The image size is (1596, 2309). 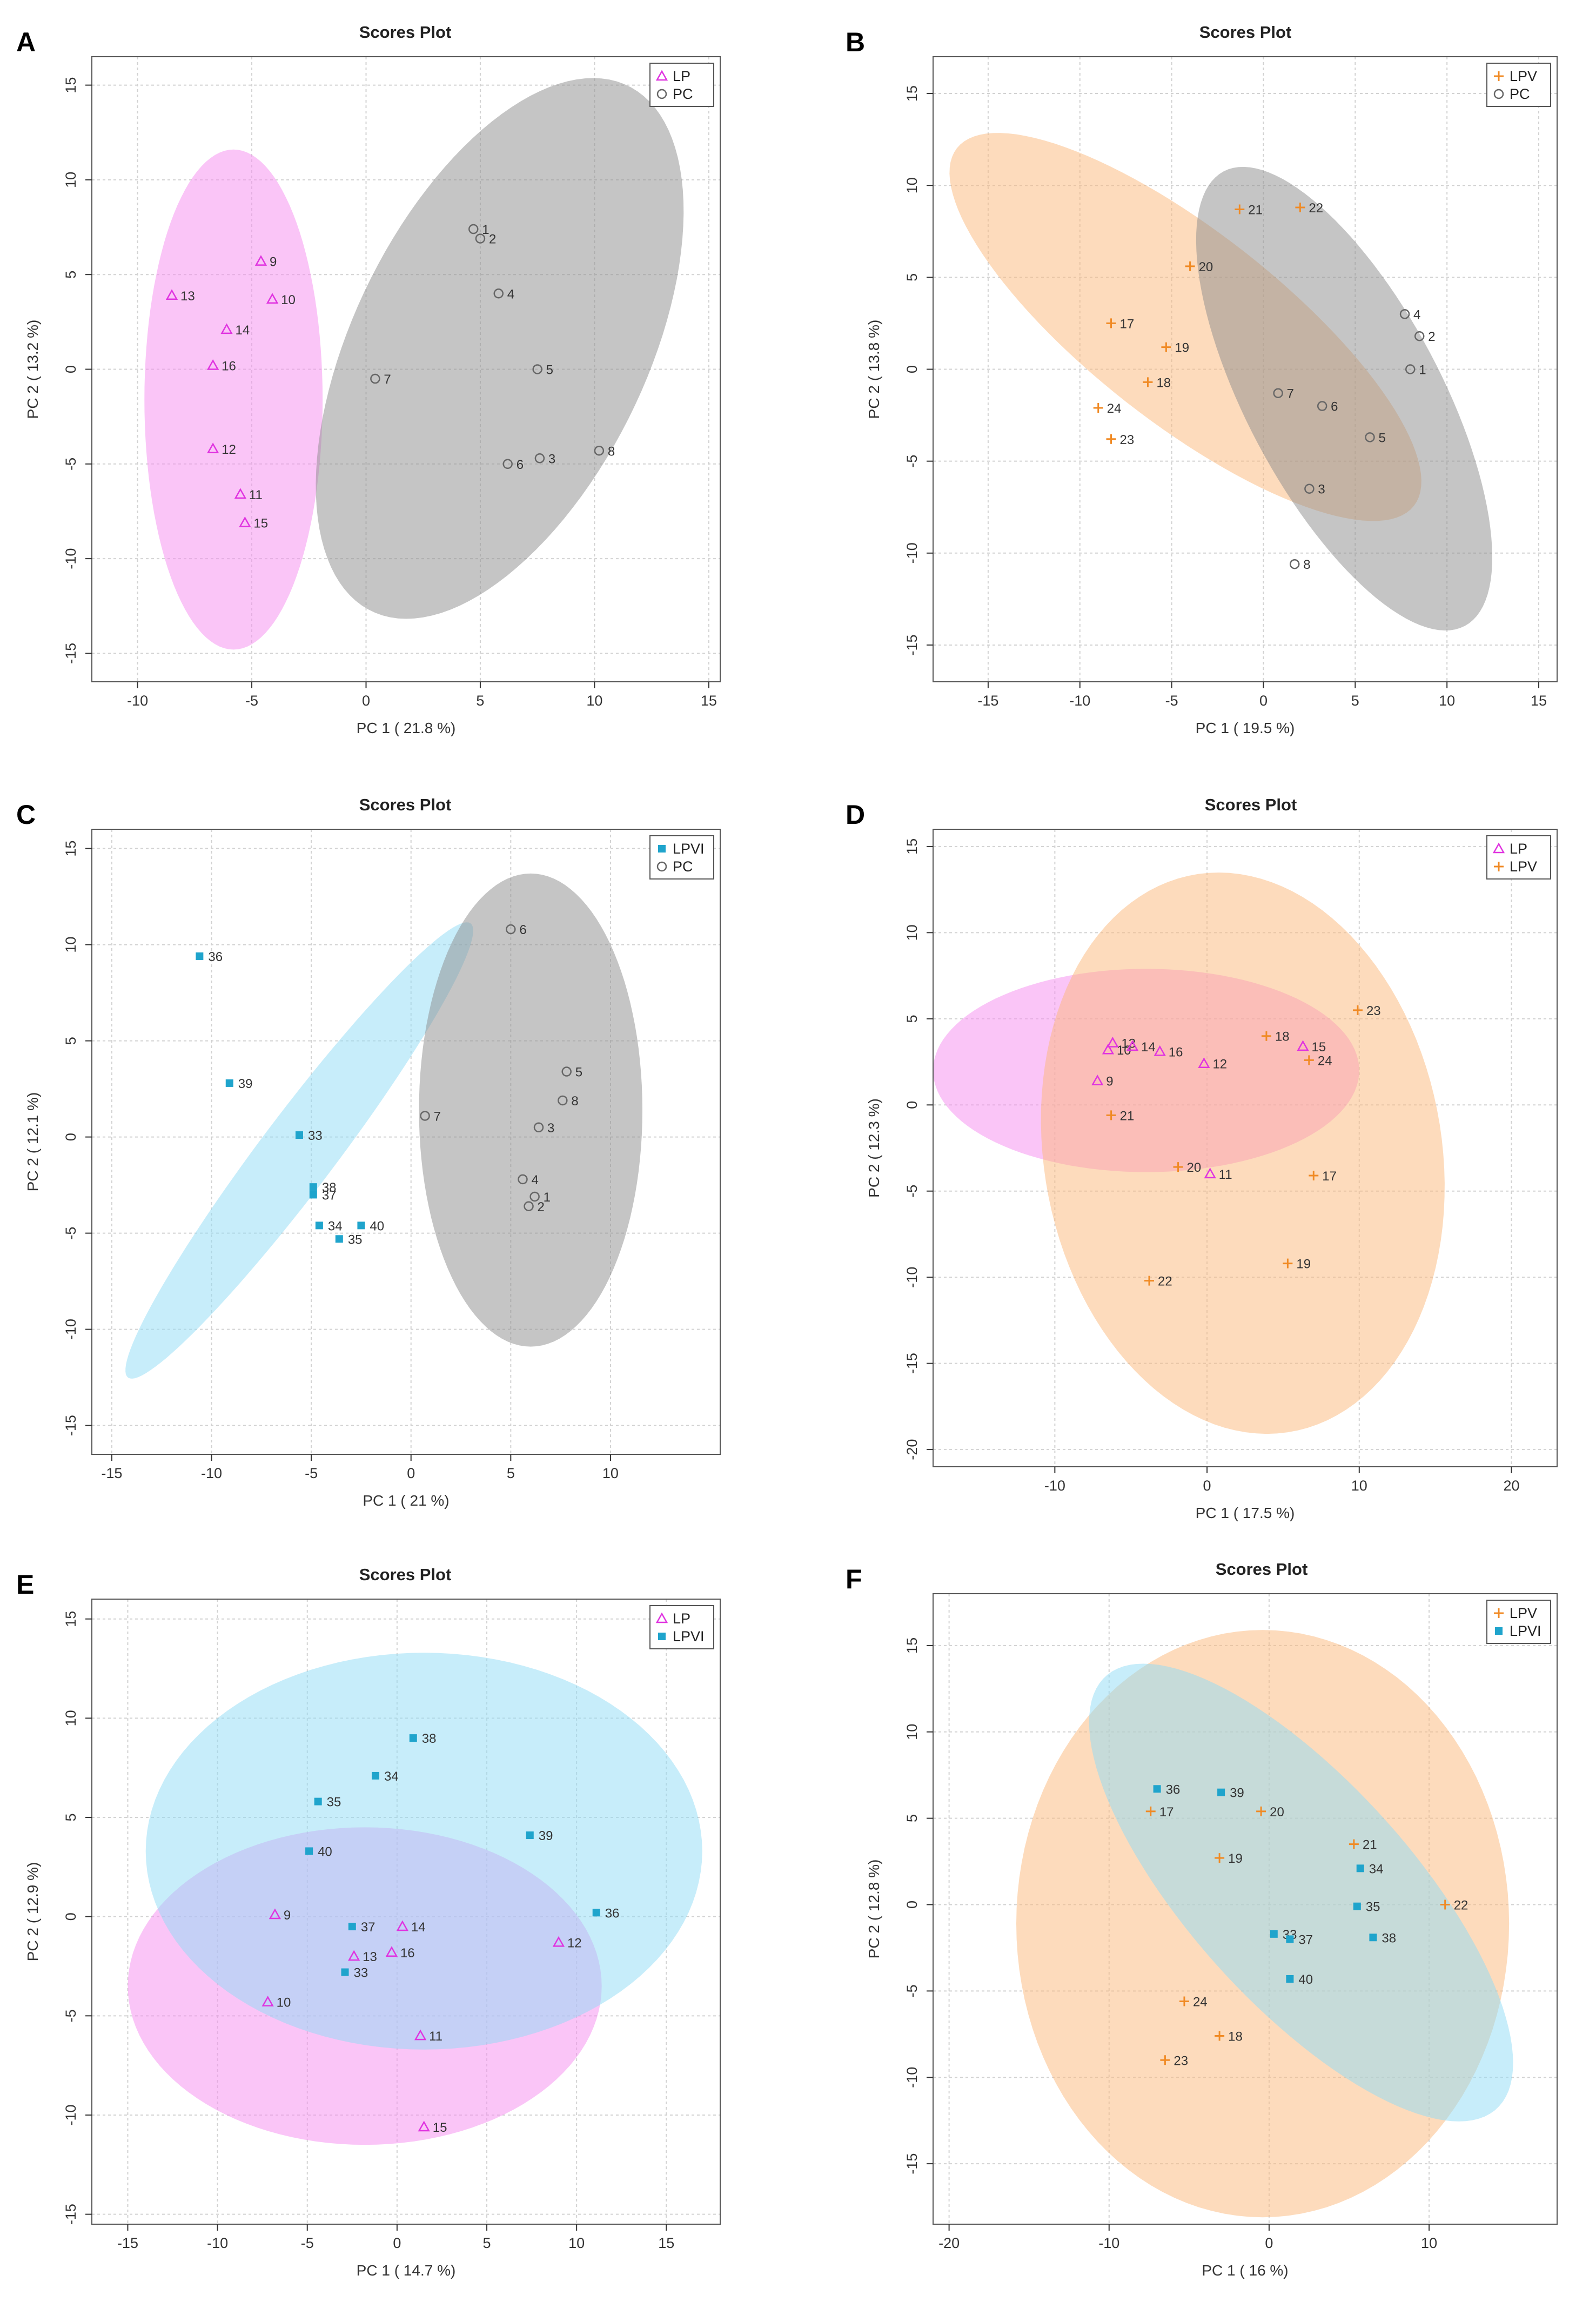 What do you see at coordinates (1523, 866) in the screenshot?
I see `legend-label: LPV` at bounding box center [1523, 866].